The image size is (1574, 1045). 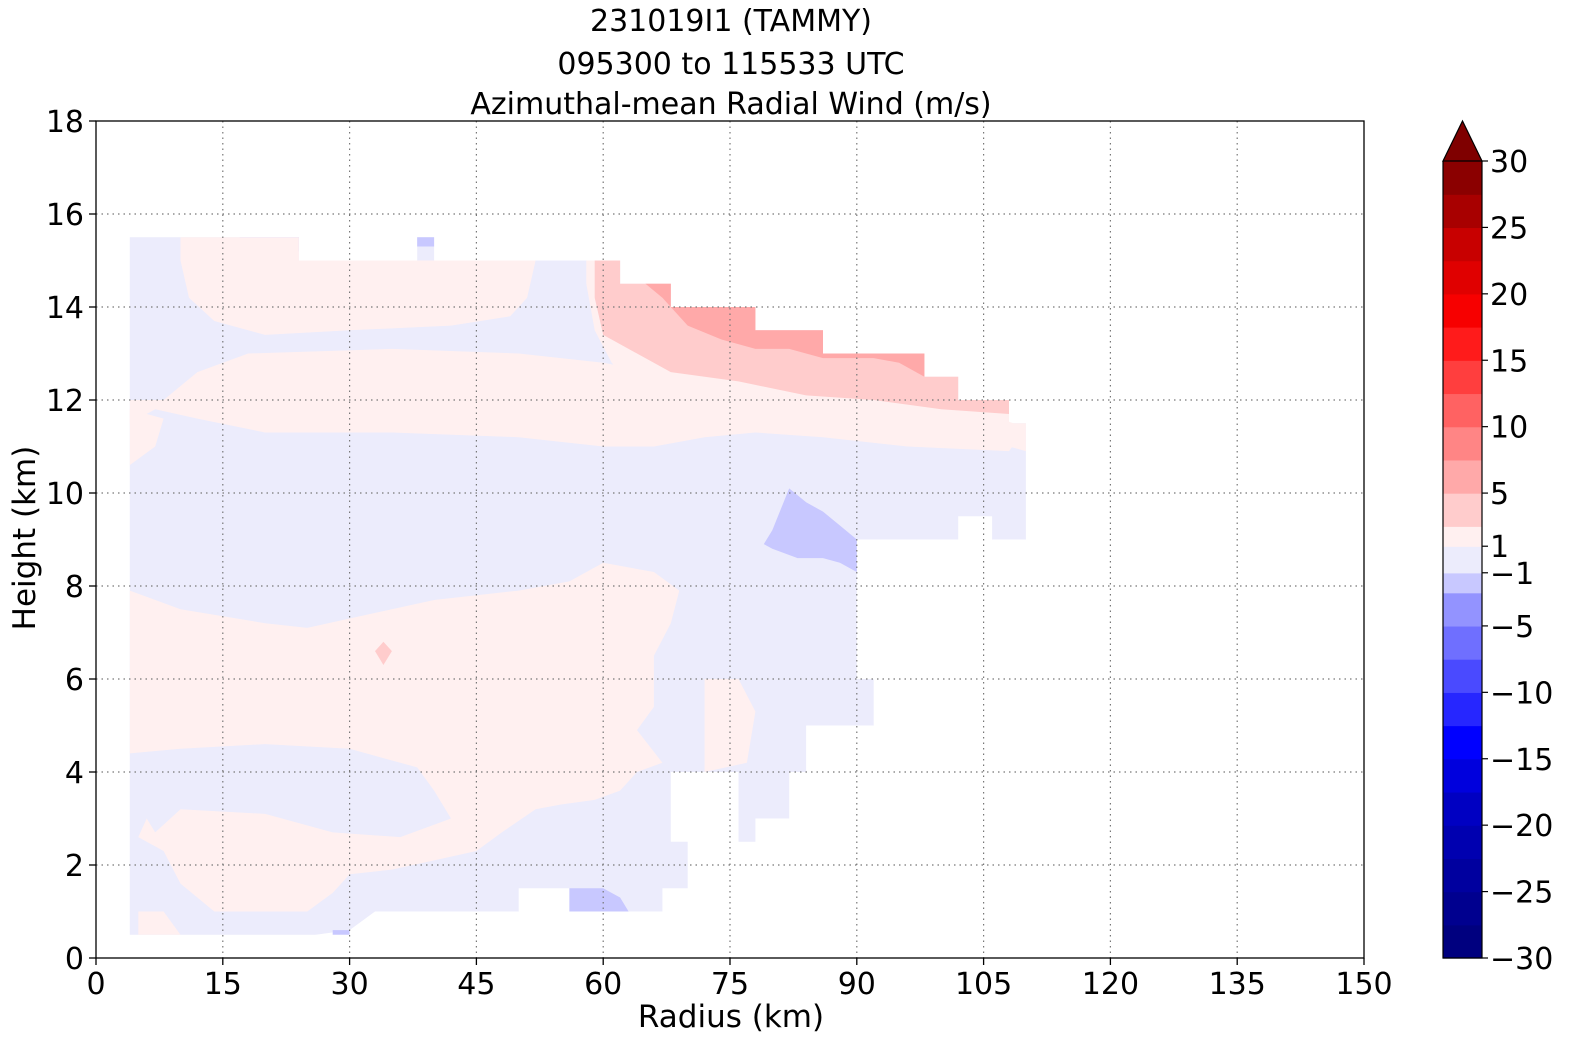 I want to click on x-tick-label: 150, so click(x=1363, y=984).